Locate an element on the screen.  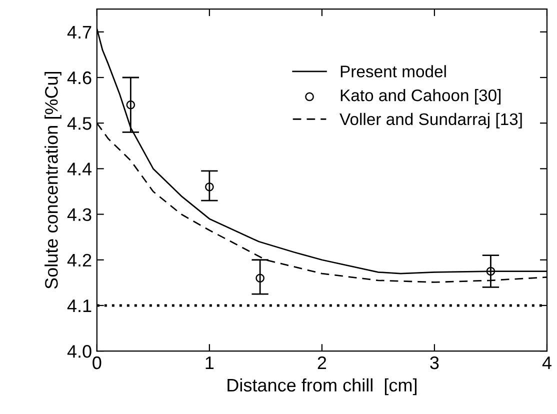
y-tick-label: 4.0 is located at coordinates (79, 351).